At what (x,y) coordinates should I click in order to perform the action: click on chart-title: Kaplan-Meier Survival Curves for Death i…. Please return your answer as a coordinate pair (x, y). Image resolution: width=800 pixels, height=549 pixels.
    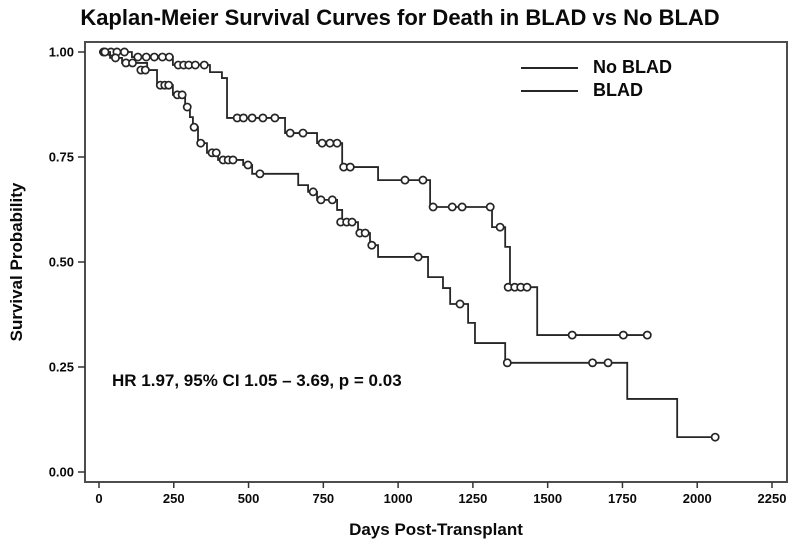
    Looking at the image, I should click on (400, 17).